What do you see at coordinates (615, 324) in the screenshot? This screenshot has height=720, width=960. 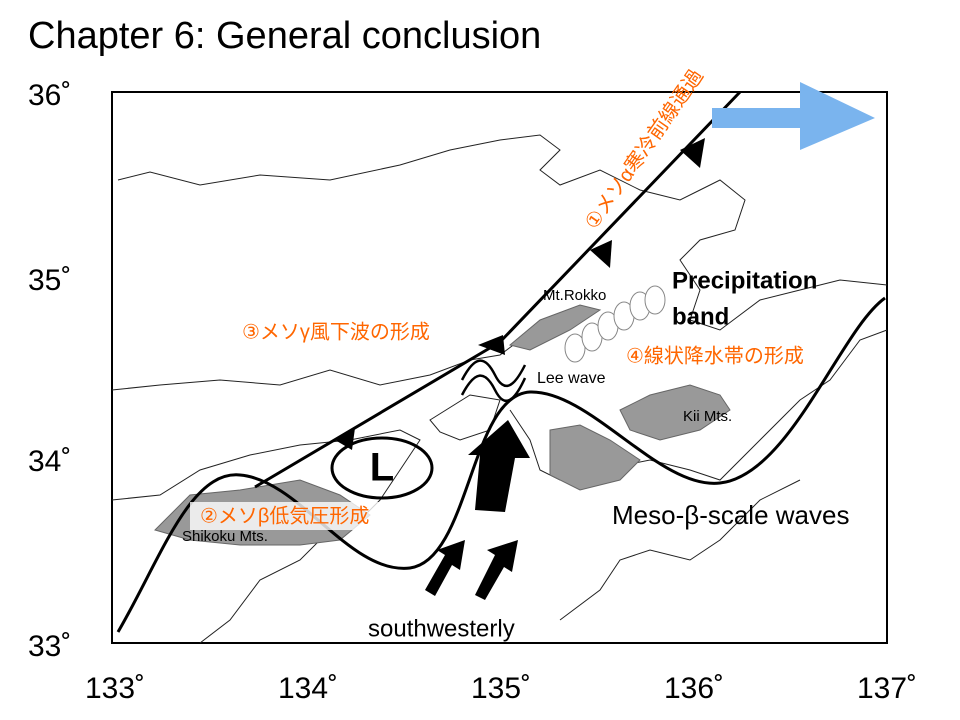 I see `cloud-band` at bounding box center [615, 324].